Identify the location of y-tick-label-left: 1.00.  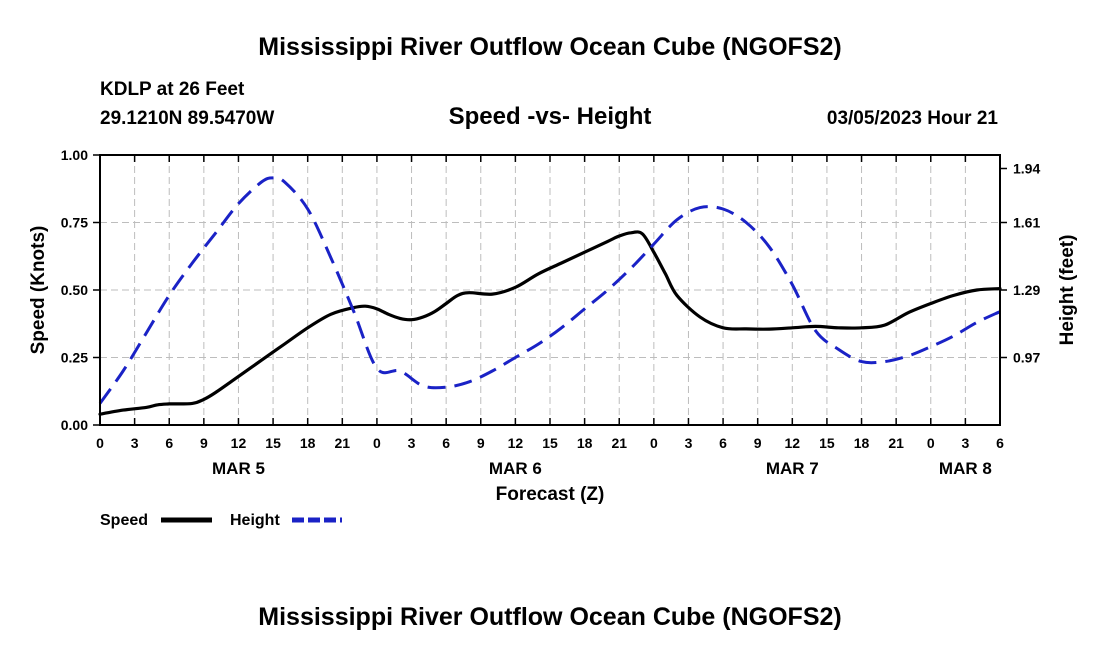
(74, 155).